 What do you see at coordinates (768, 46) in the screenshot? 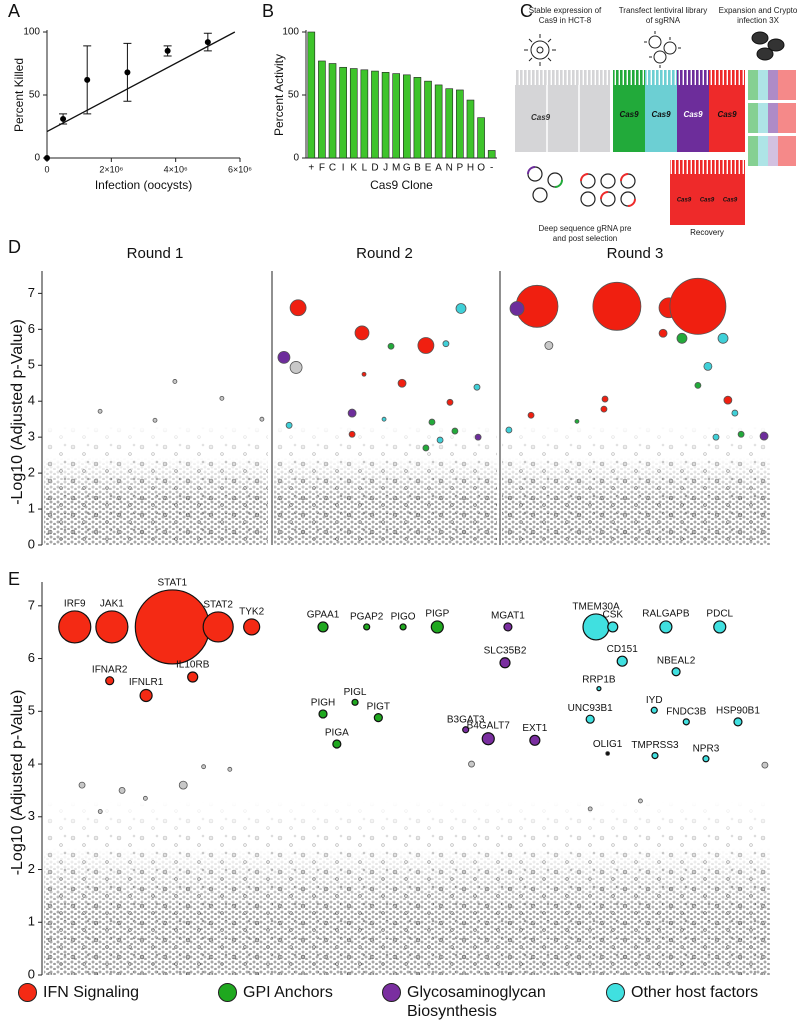
I see `oocyst-icon` at bounding box center [768, 46].